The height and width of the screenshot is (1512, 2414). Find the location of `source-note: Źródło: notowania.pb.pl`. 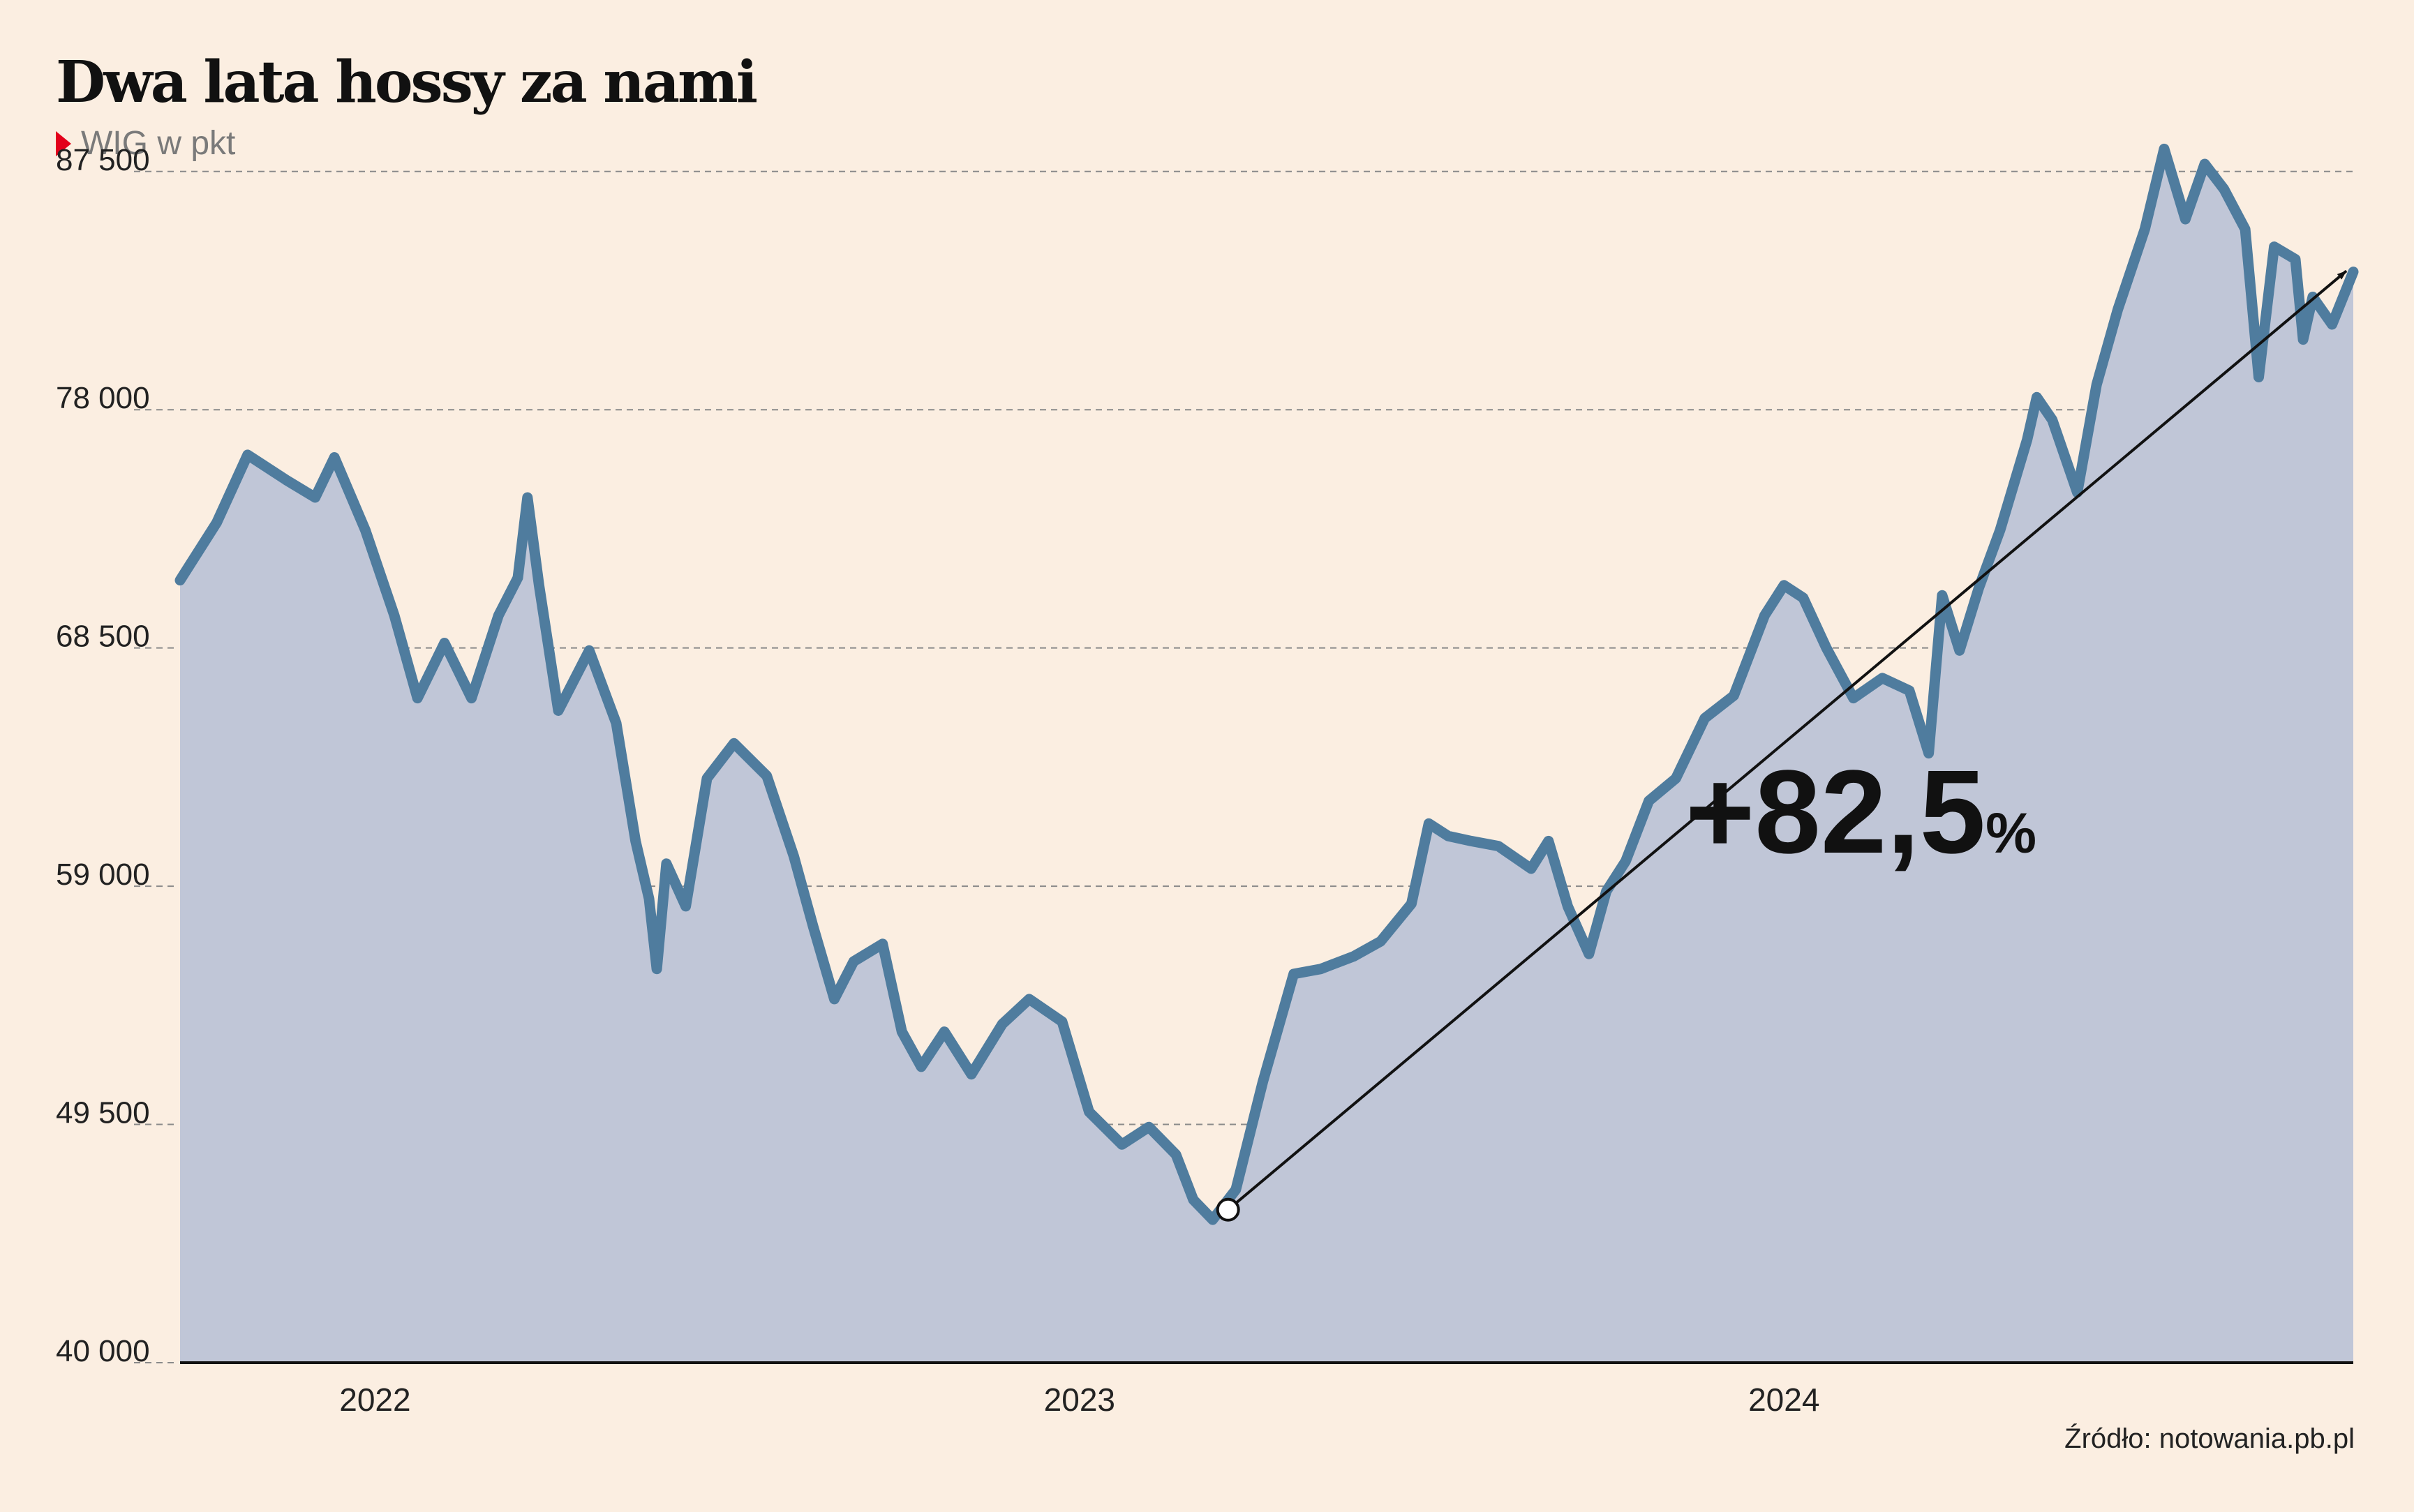

source-note: Źródło: notowania.pb.pl is located at coordinates (2209, 1438).